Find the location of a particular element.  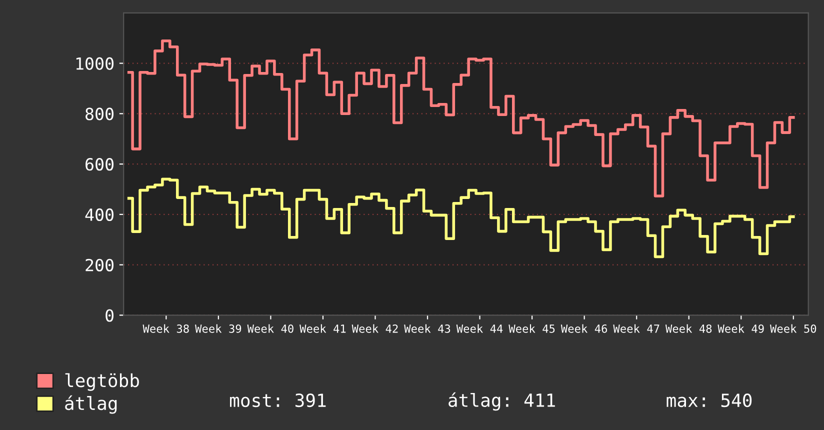

y-tick-label: 200 is located at coordinates (100, 265).